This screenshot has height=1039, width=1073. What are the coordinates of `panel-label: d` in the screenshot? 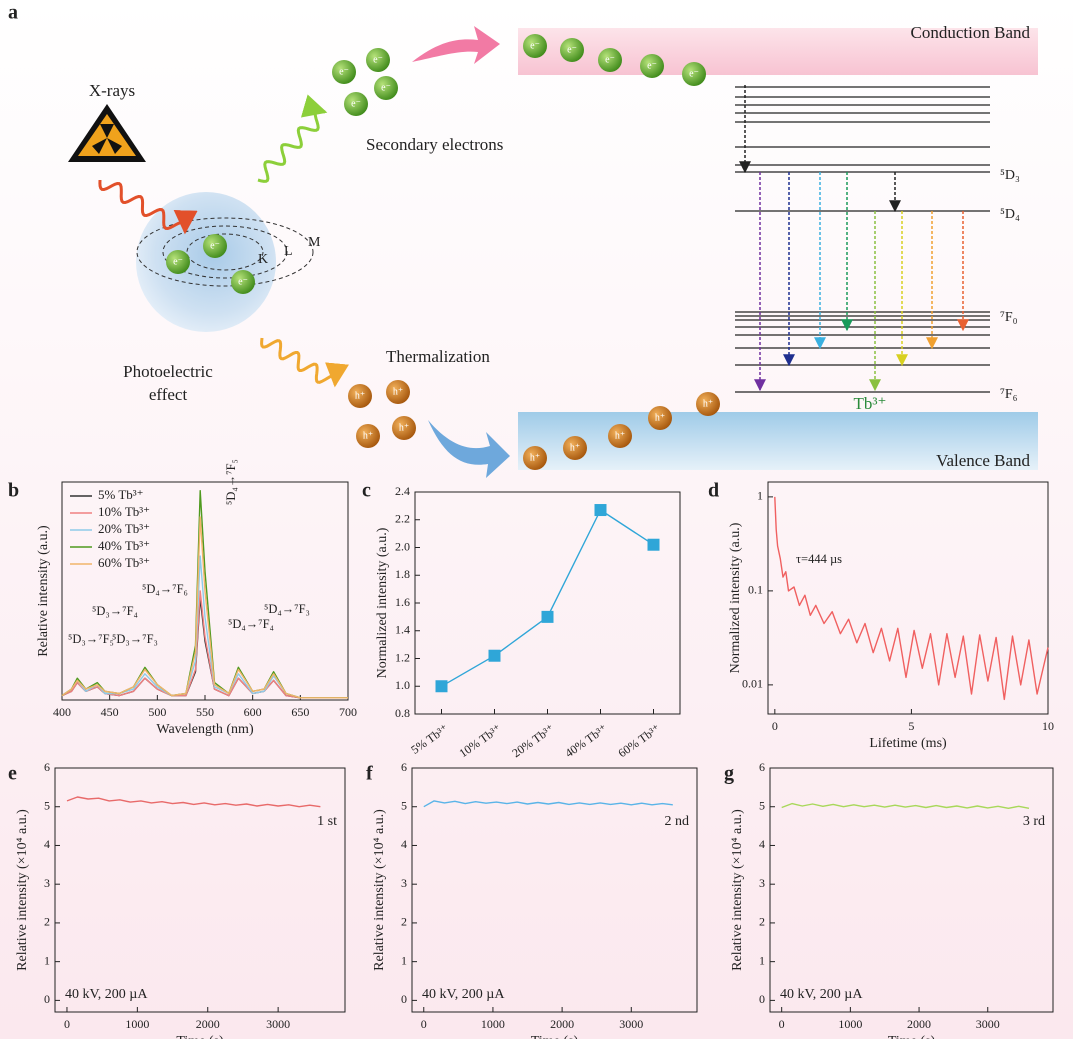 It's located at (713, 491).